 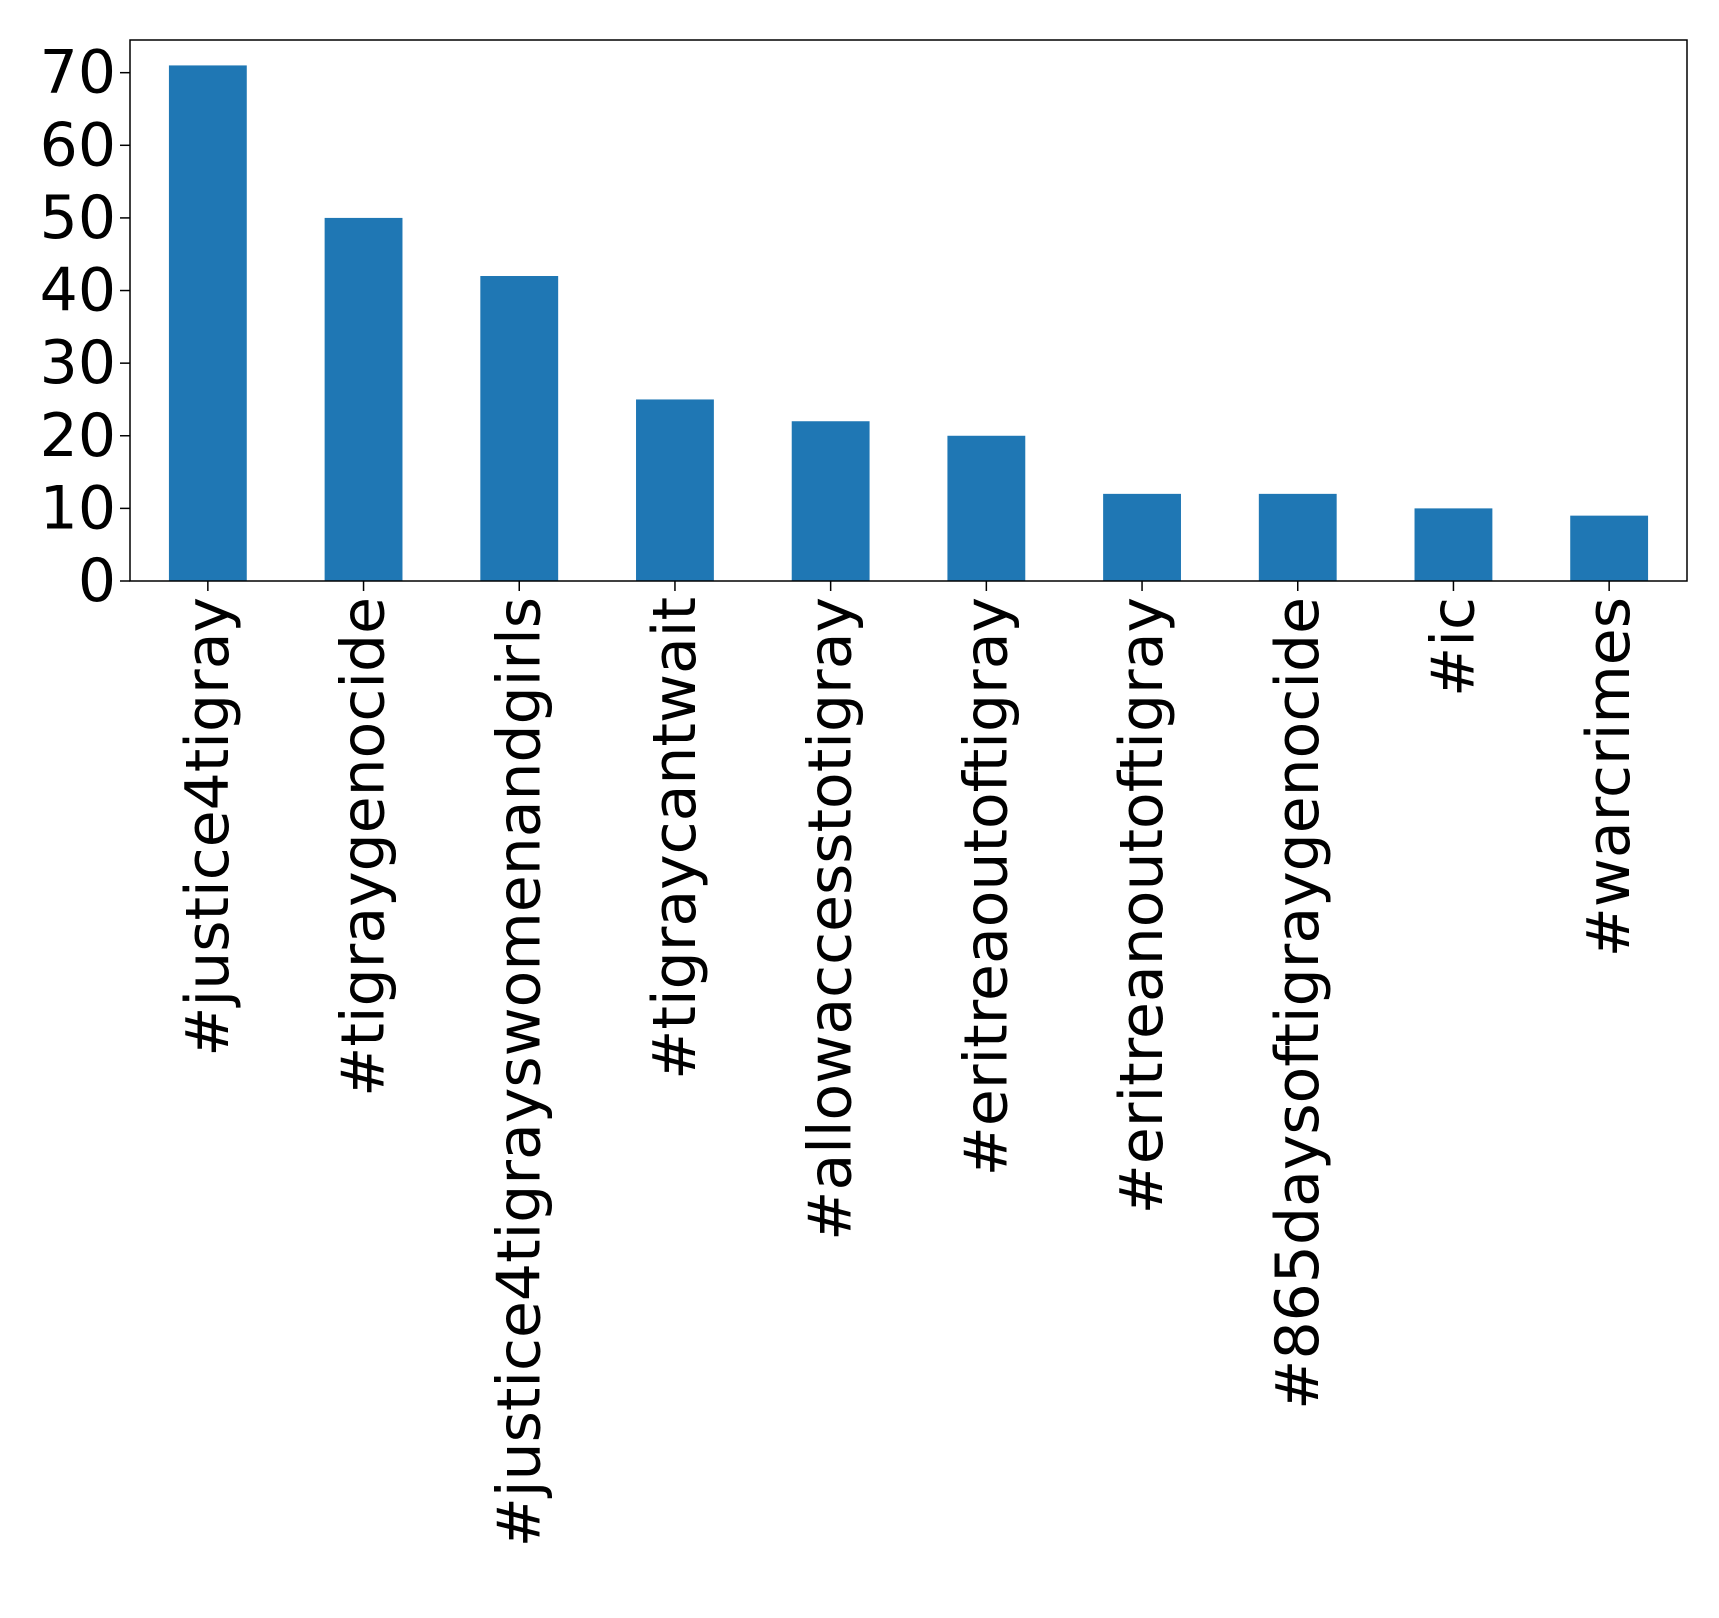 I want to click on y-tick-label-7: 70, so click(x=78, y=73).